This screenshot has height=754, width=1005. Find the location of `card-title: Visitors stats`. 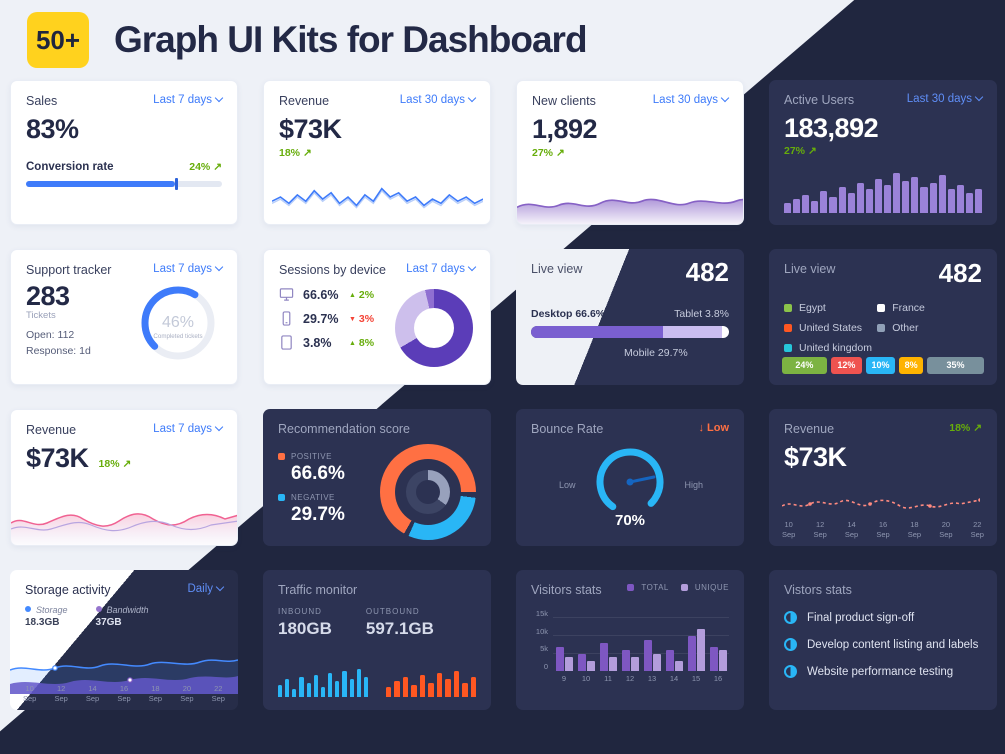

card-title: Visitors stats is located at coordinates (566, 590).